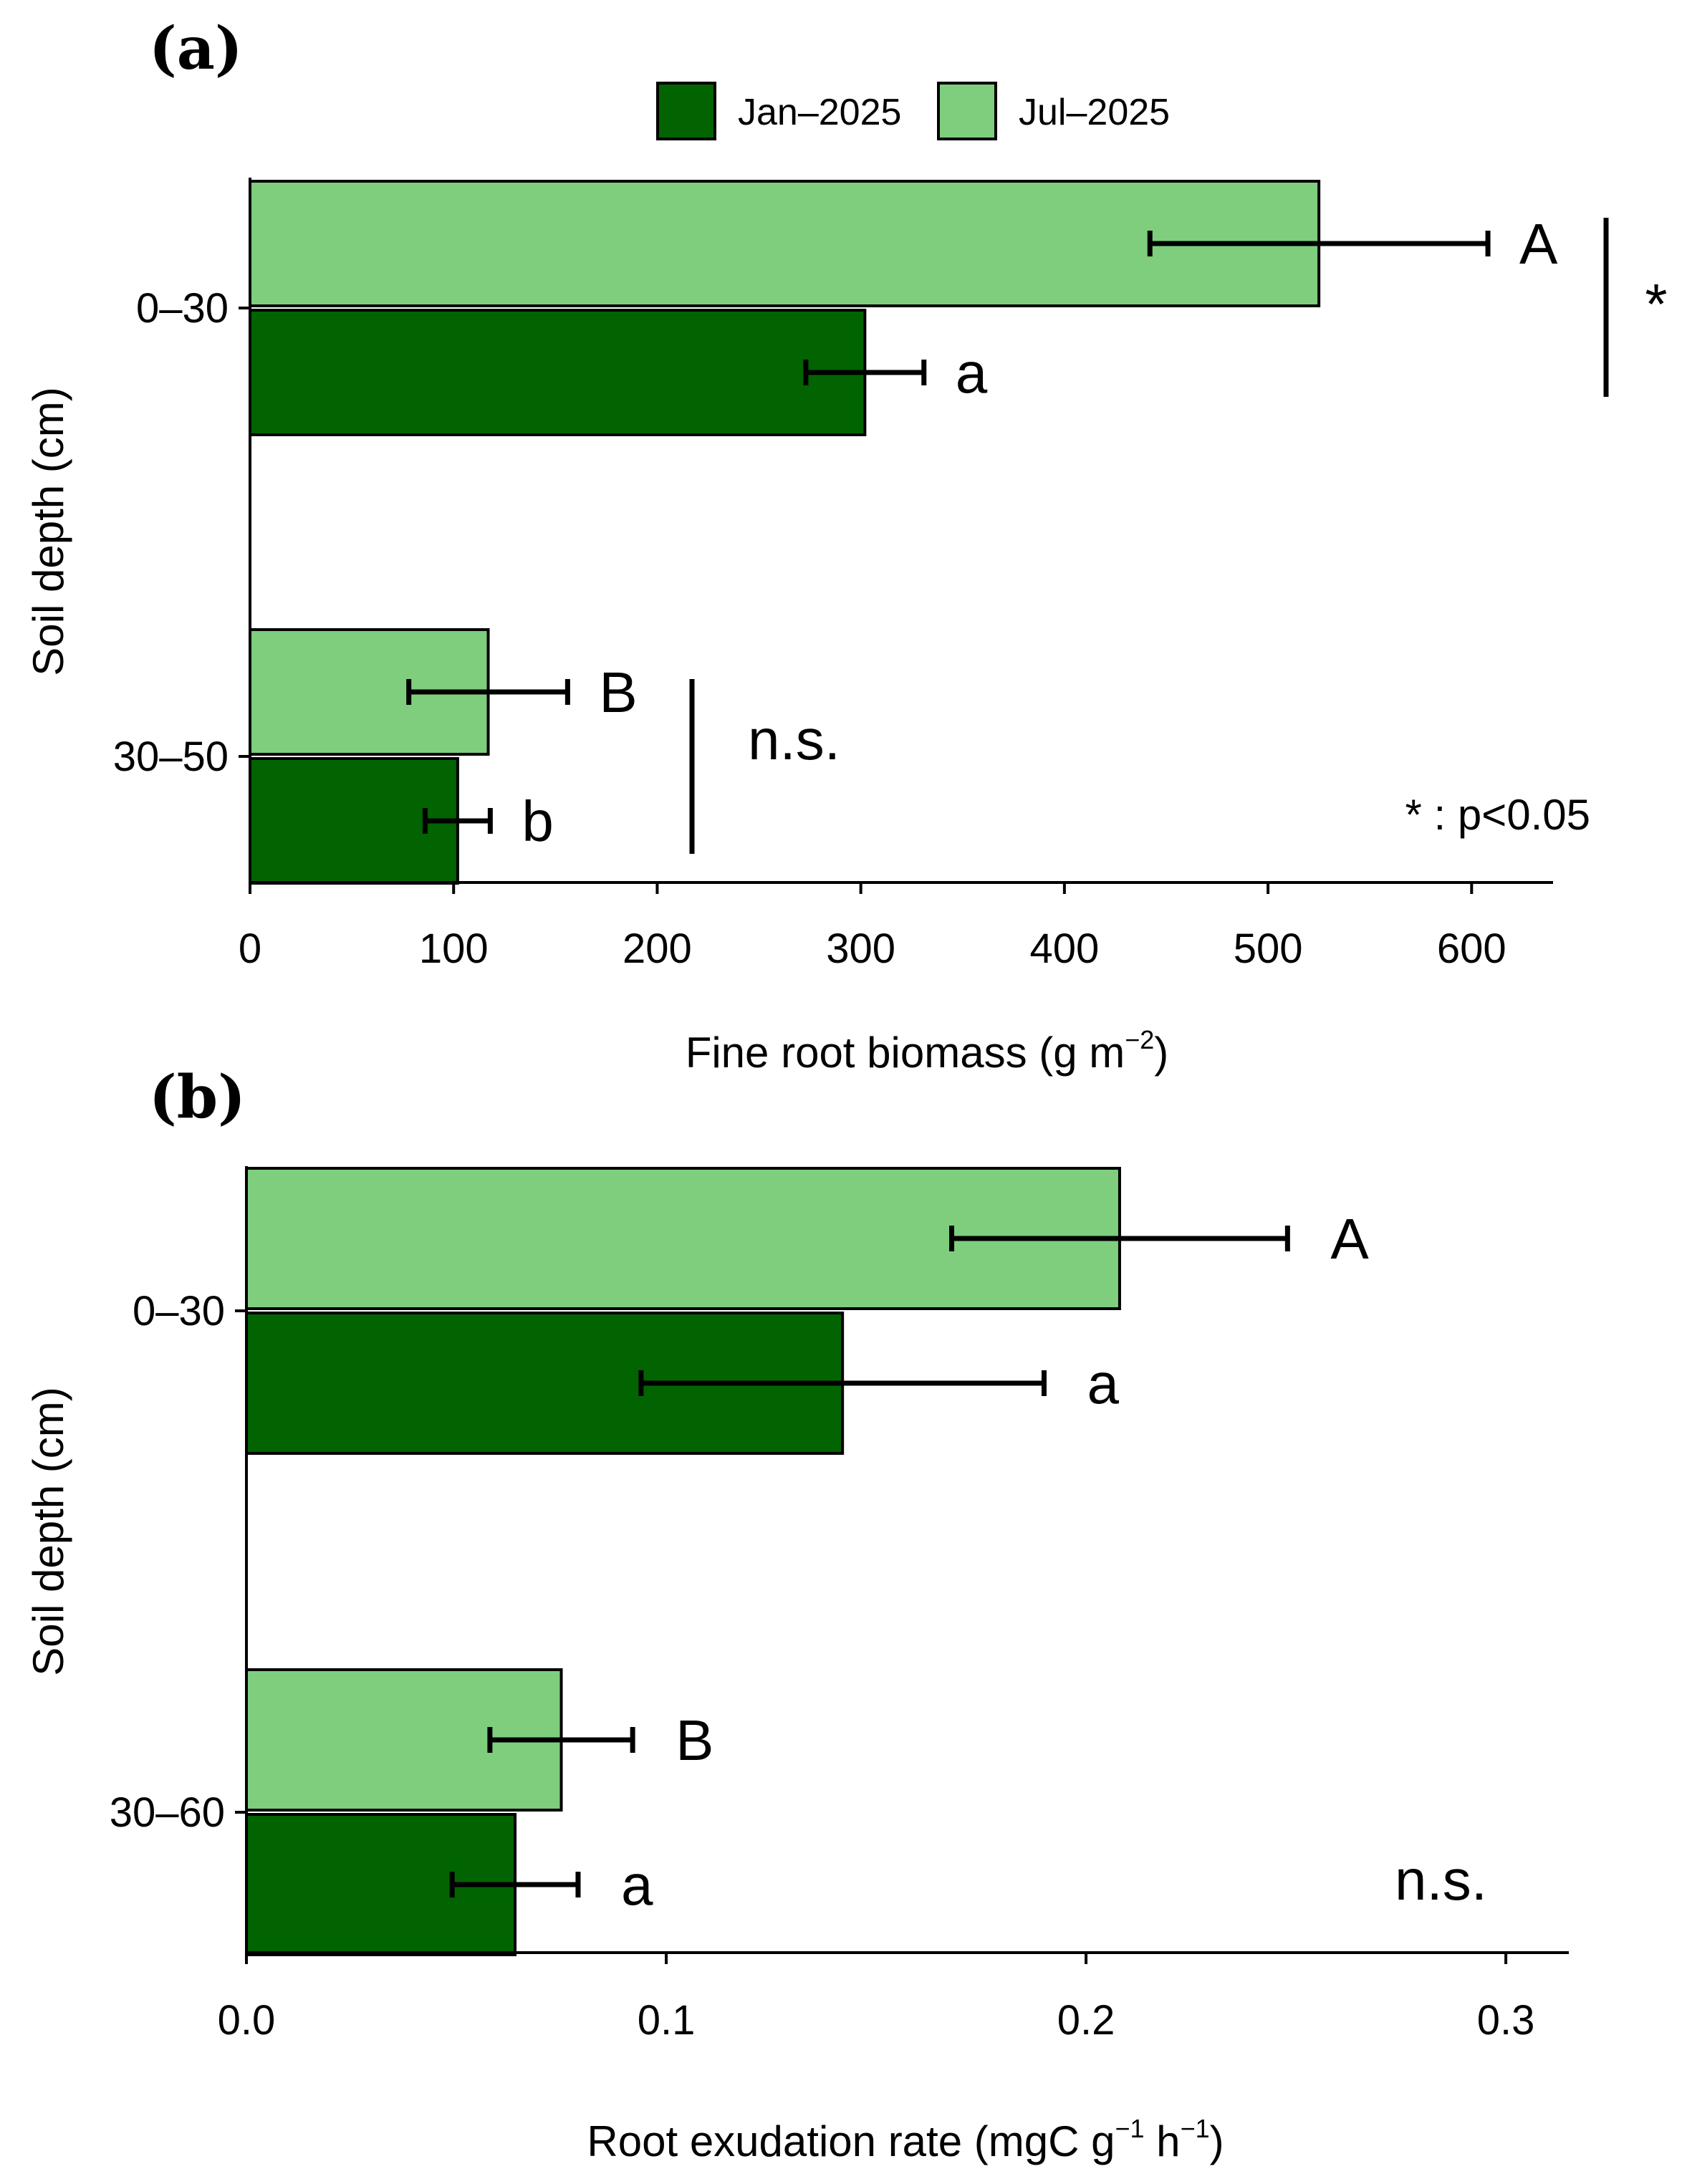 The width and height of the screenshot is (1682, 2184). Describe the element at coordinates (454, 948) in the screenshot. I see `panel-a-x-tick-label-1: 100` at that location.